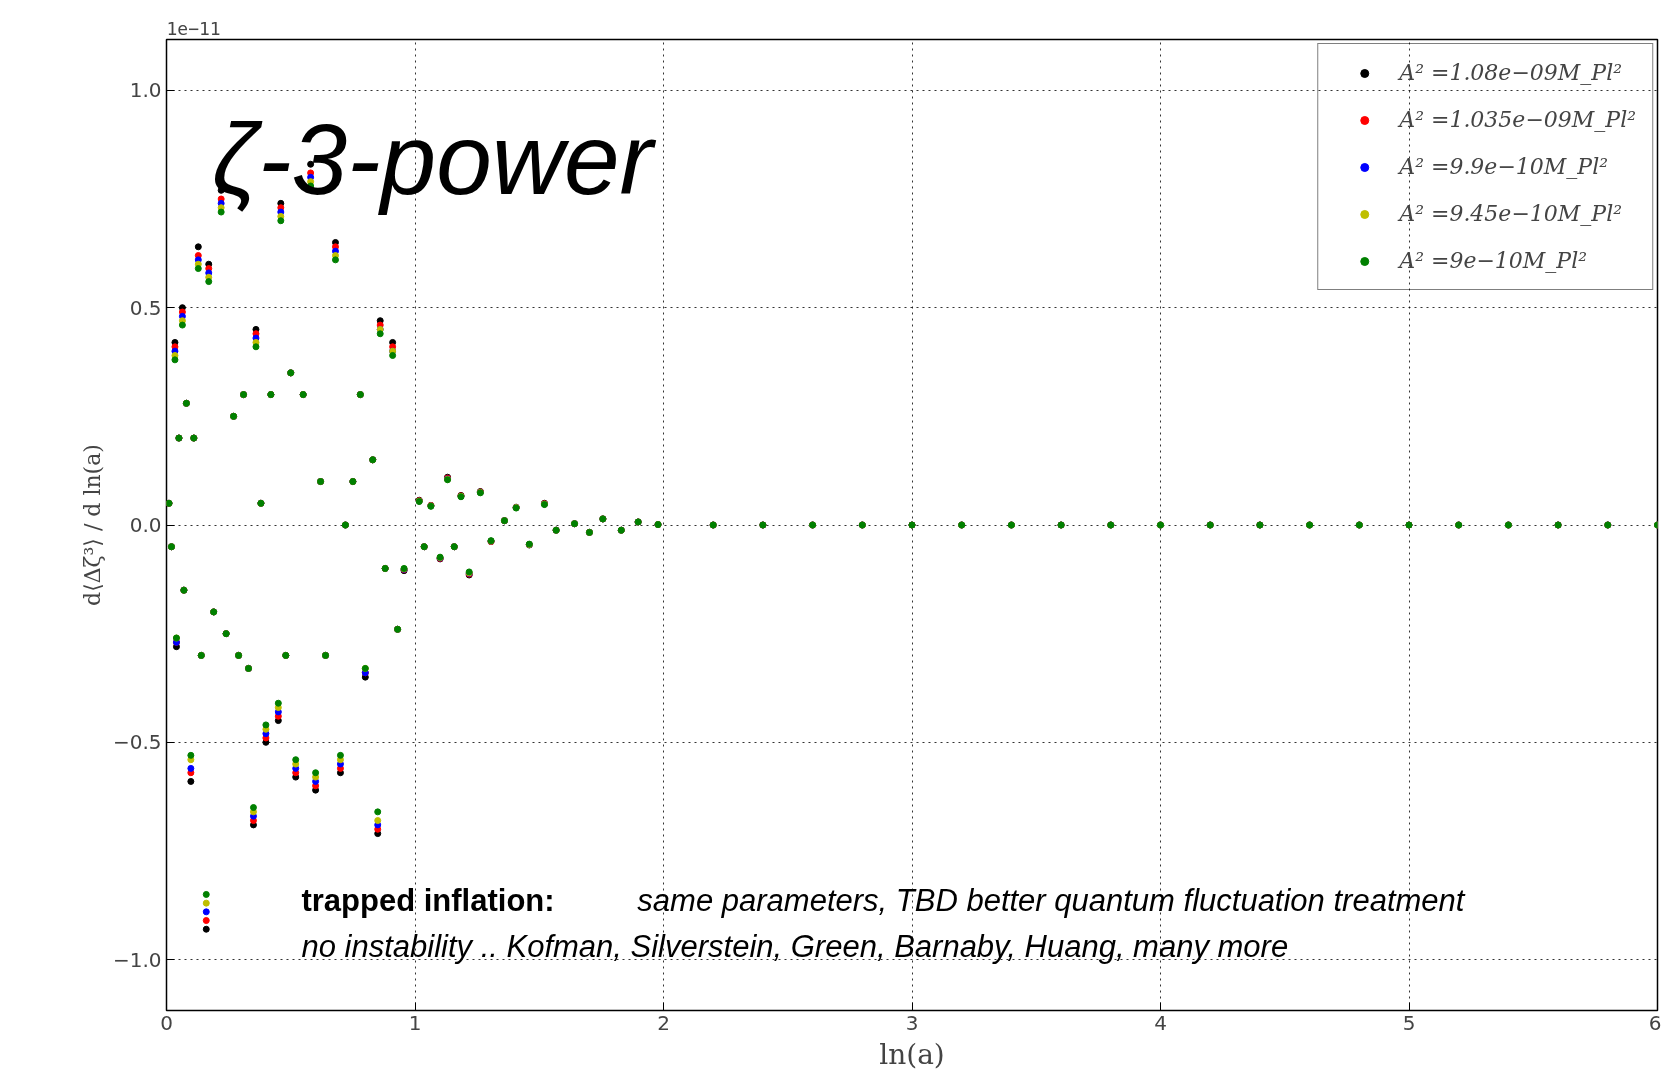 The height and width of the screenshot is (1089, 1661). I want to click on legend-label: A² =9e−10M_Pl², so click(1493, 260).